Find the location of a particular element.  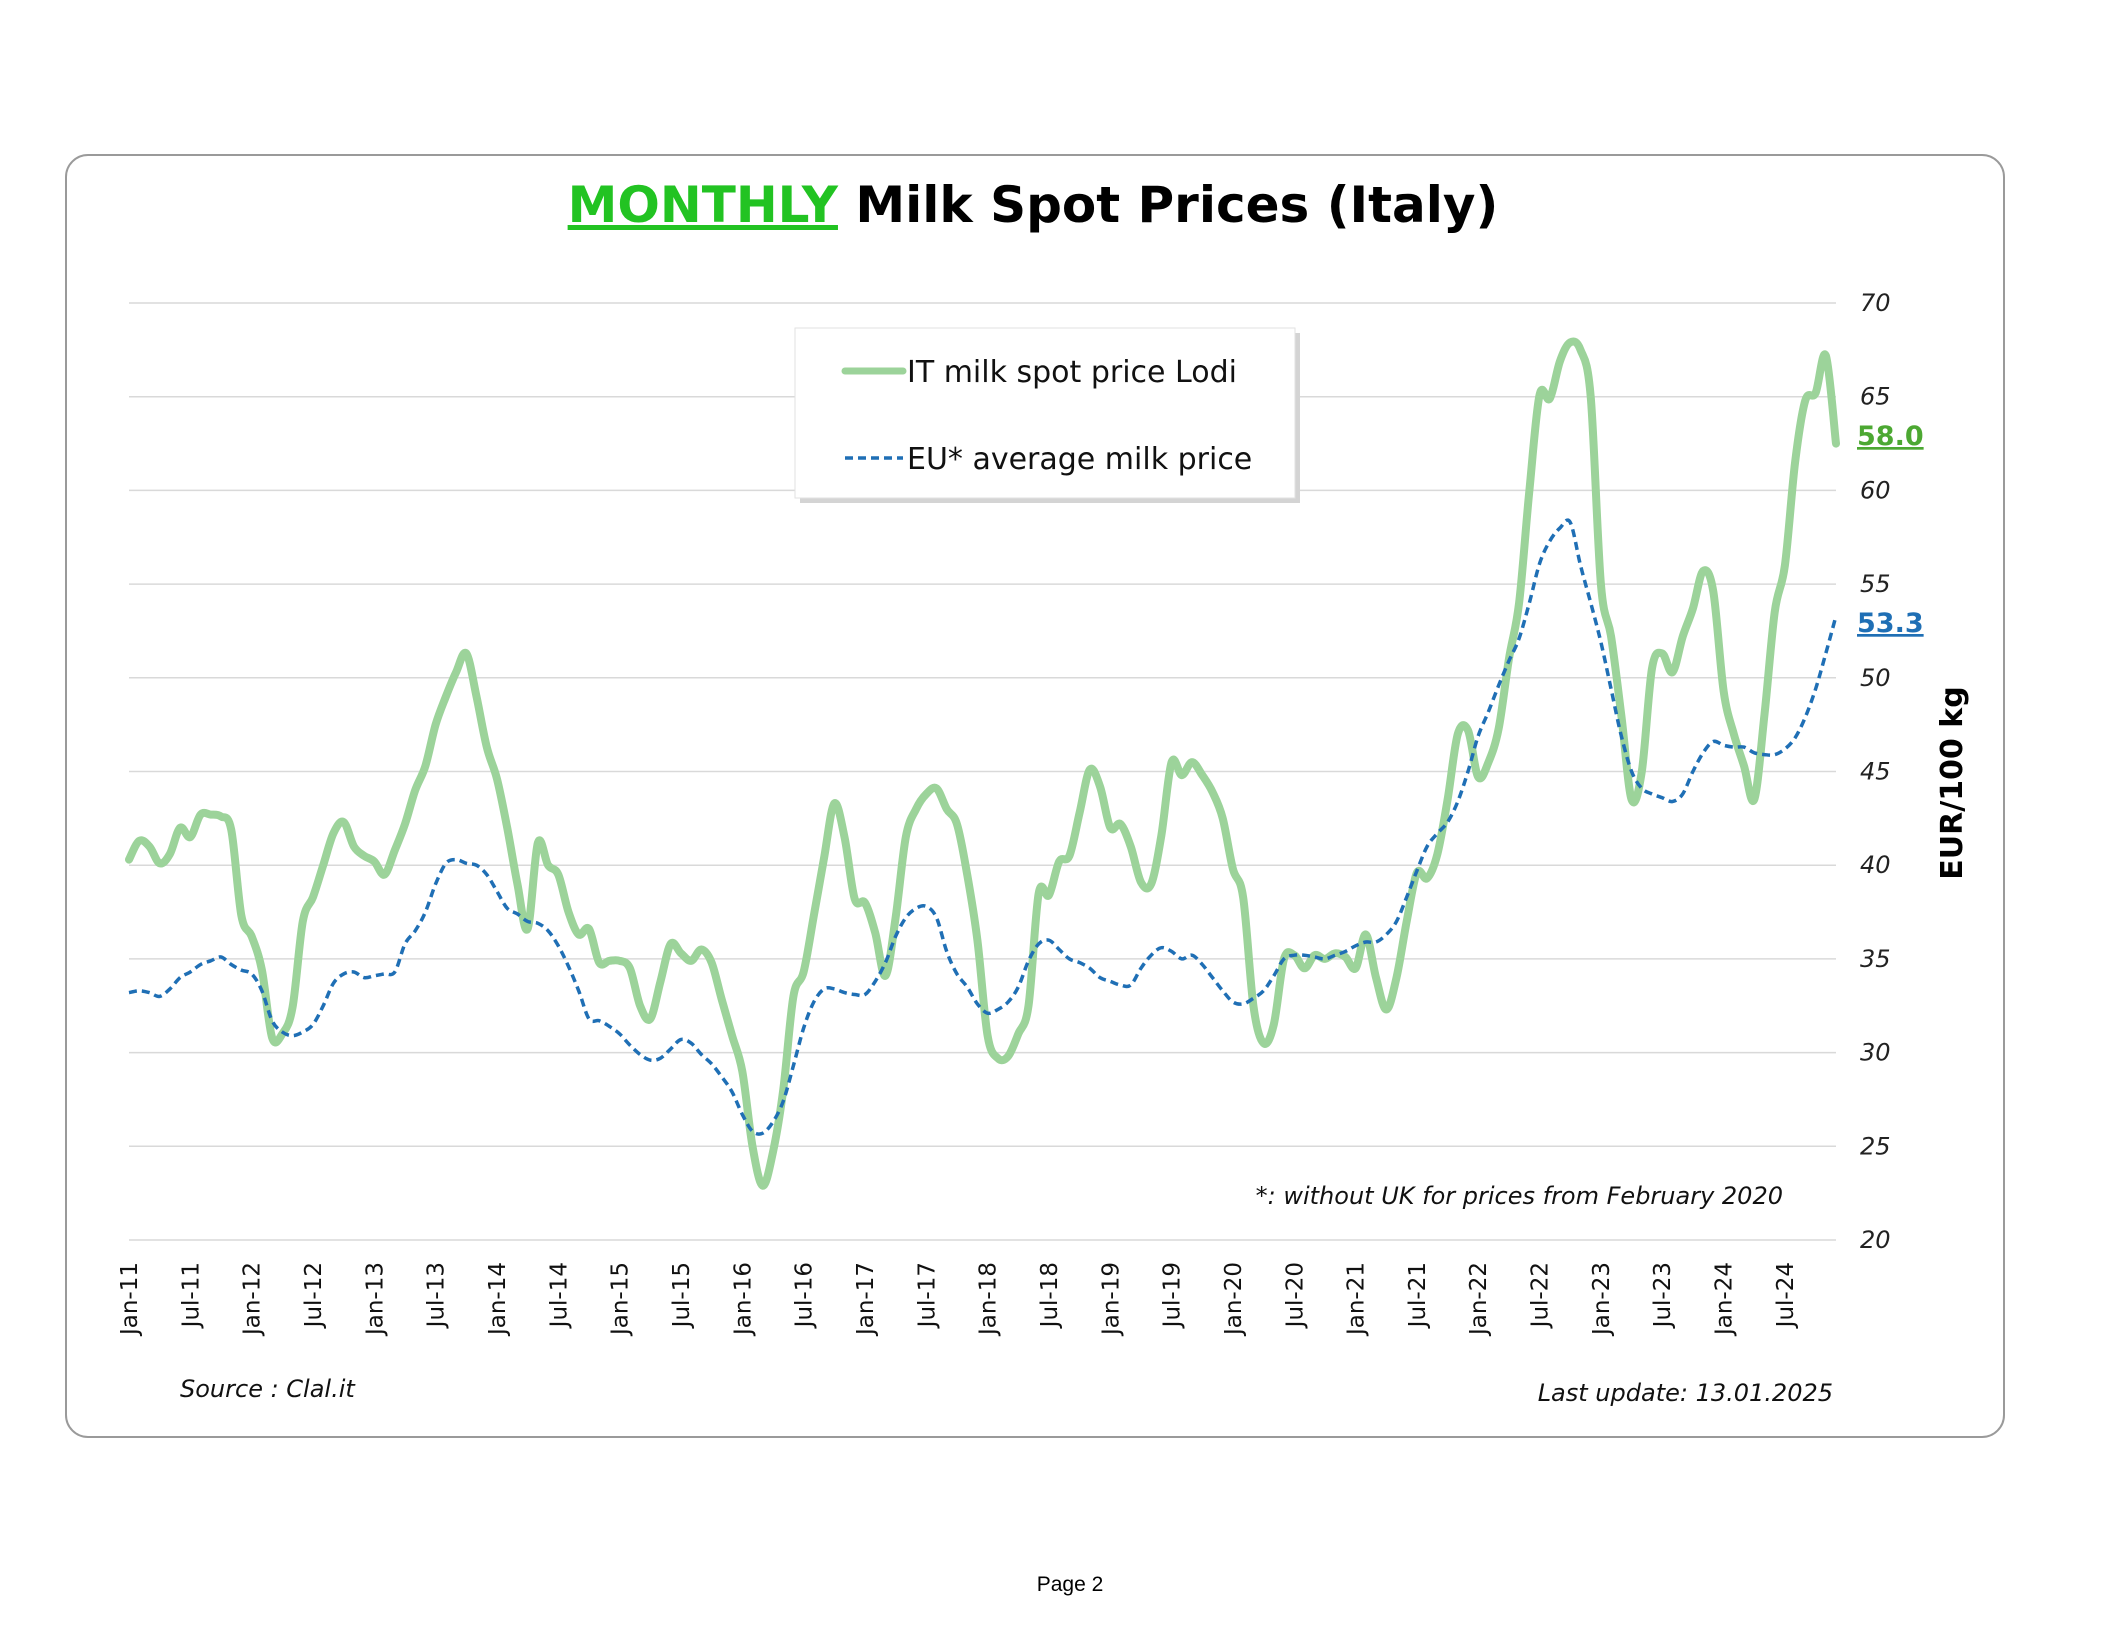

x-tick-label-Jul-14: Jul-14 is located at coordinates (559, 1295).